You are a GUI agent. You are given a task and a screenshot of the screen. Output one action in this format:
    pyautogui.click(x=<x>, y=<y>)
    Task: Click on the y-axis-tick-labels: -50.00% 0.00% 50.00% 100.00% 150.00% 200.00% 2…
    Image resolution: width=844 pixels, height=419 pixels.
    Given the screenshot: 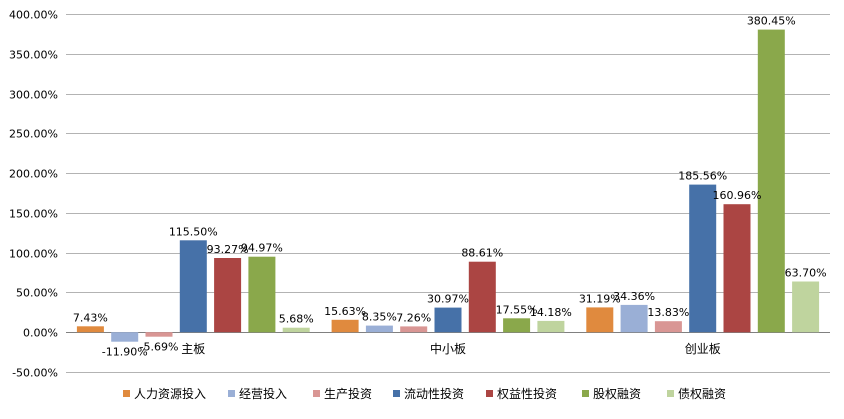 What is the action you would take?
    pyautogui.click(x=33, y=194)
    